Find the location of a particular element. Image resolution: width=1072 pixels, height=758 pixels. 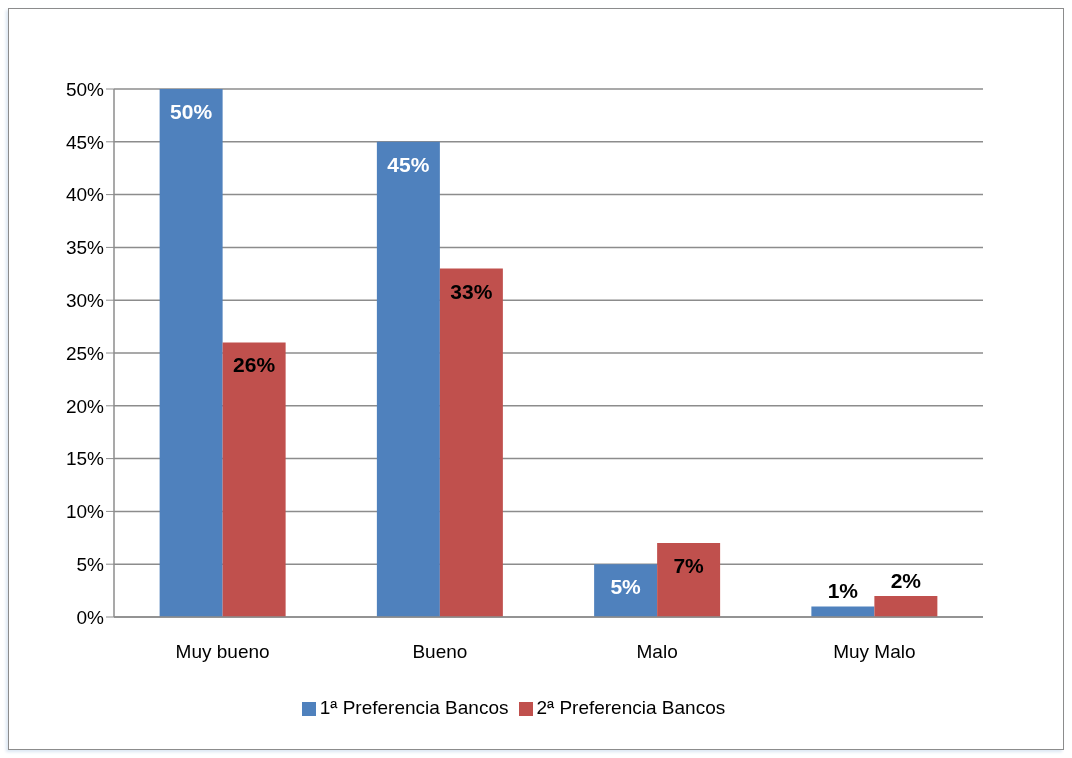

data-label: 1% is located at coordinates (843, 591).